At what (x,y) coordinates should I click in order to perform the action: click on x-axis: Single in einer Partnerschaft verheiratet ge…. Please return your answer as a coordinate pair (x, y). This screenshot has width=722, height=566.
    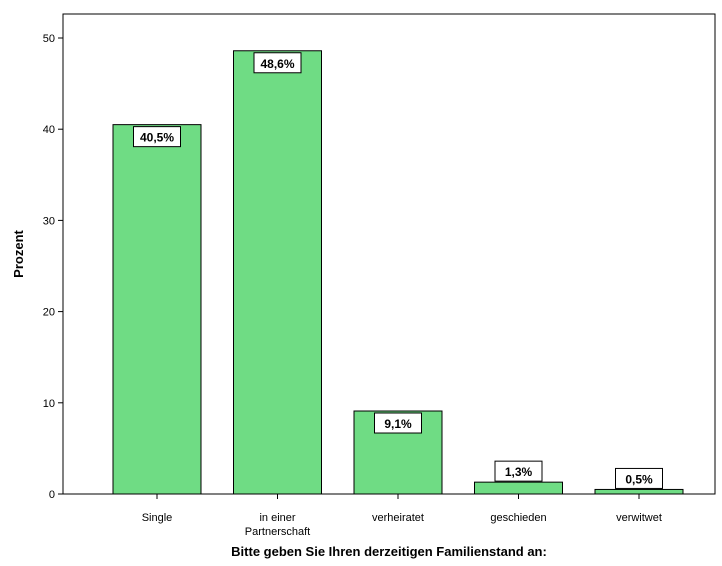
    Looking at the image, I should click on (402, 516).